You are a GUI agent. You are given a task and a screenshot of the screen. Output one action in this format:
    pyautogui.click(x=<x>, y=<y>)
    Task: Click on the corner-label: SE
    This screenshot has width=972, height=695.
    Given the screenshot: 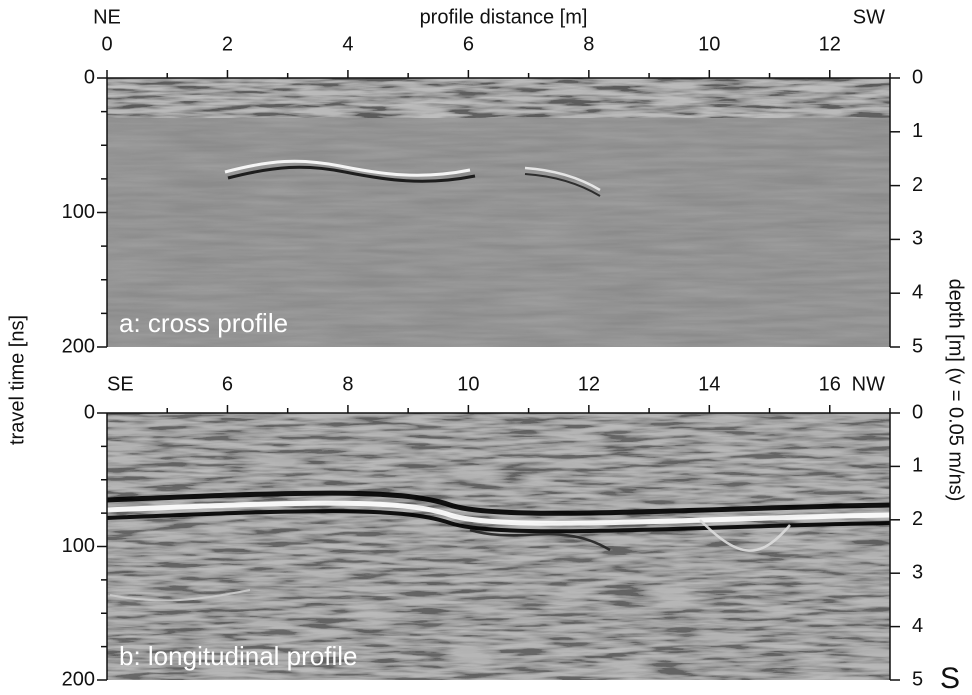 What is the action you would take?
    pyautogui.click(x=120, y=384)
    